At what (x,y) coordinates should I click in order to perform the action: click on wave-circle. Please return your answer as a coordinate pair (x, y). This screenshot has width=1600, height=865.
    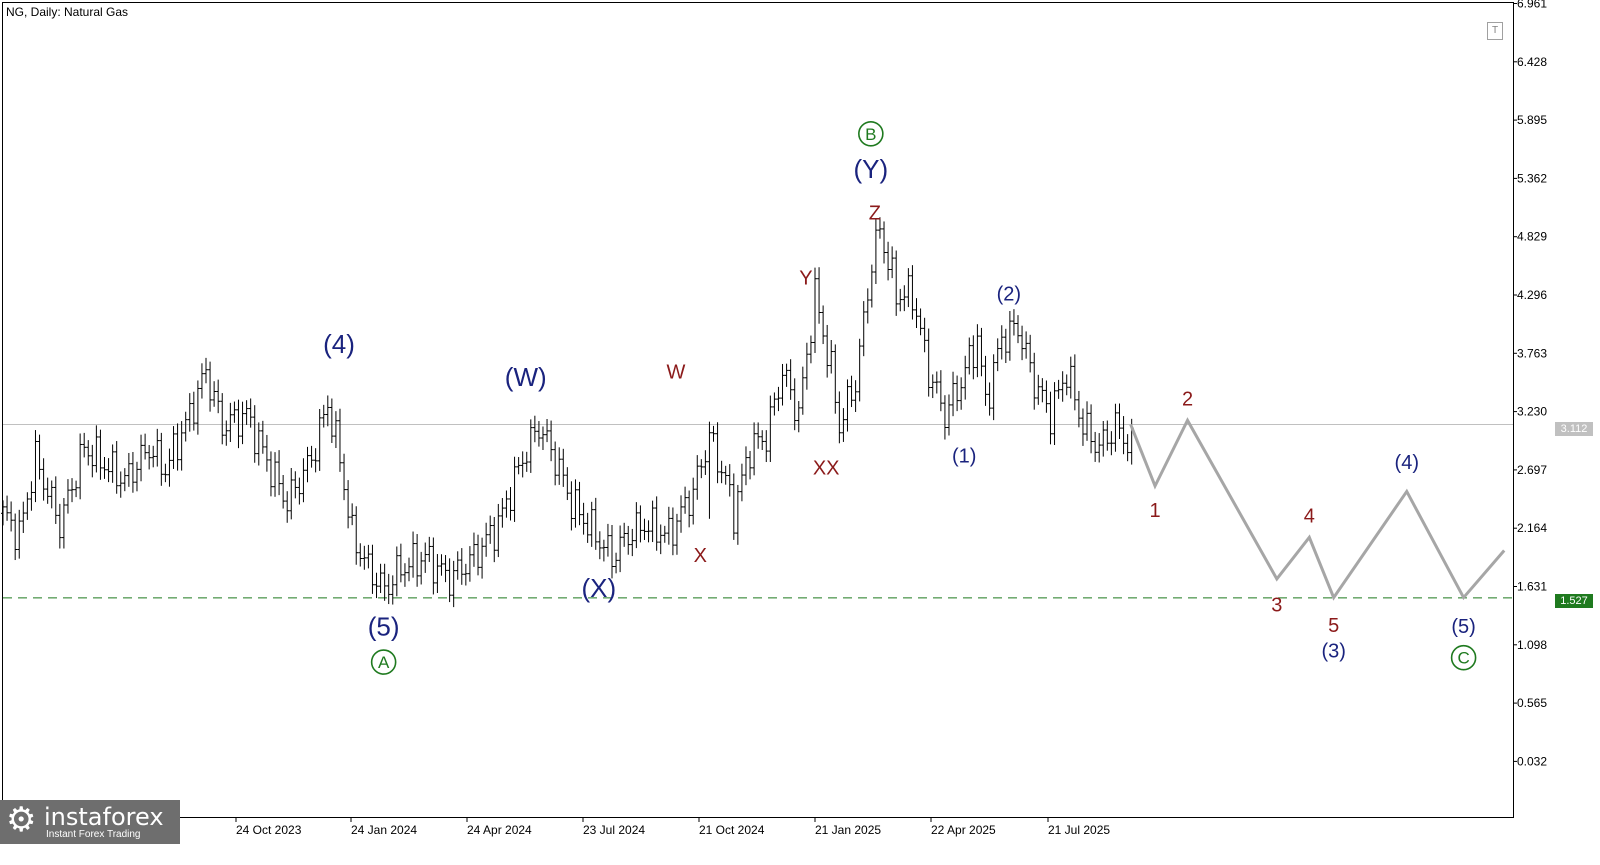
    Looking at the image, I should click on (1463, 657).